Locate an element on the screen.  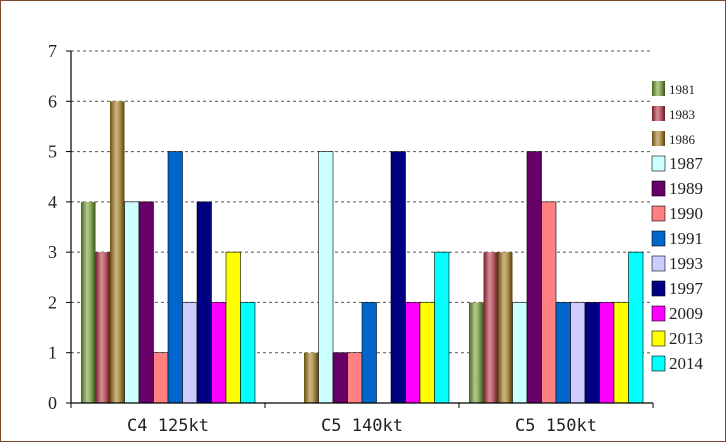
legend-label-1990: 1990 is located at coordinates (686, 213).